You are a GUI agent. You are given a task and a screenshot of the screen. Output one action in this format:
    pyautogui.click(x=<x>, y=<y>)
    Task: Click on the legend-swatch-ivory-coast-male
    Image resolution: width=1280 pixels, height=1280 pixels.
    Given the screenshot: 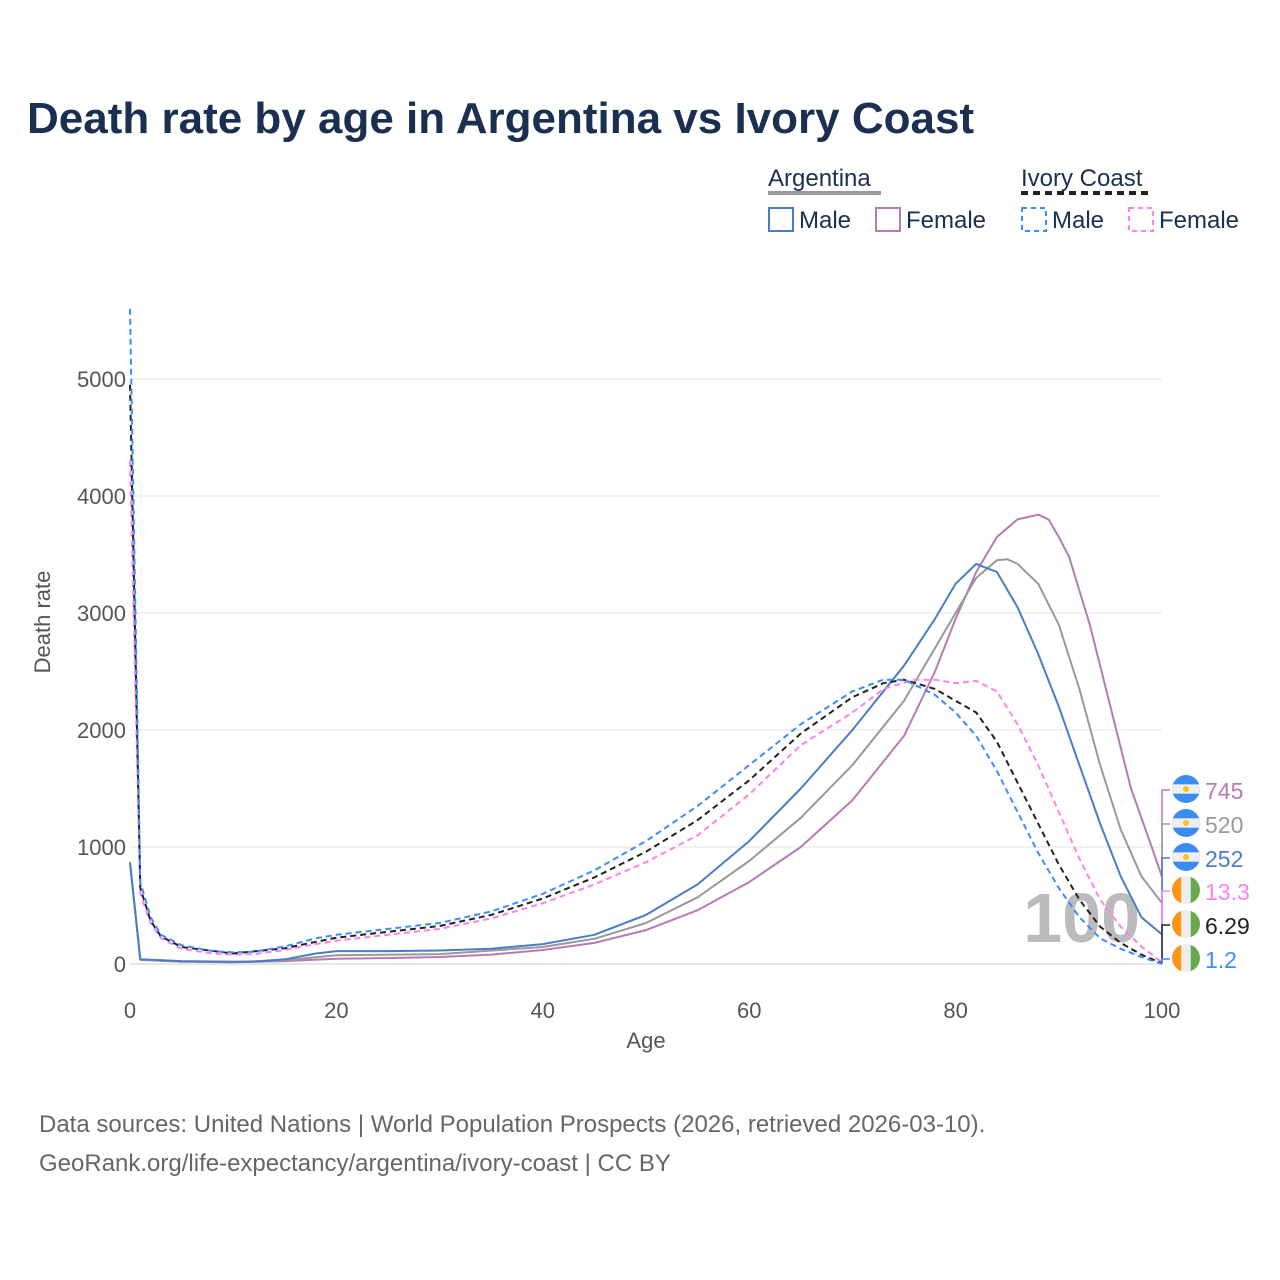 What is the action you would take?
    pyautogui.click(x=1034, y=219)
    